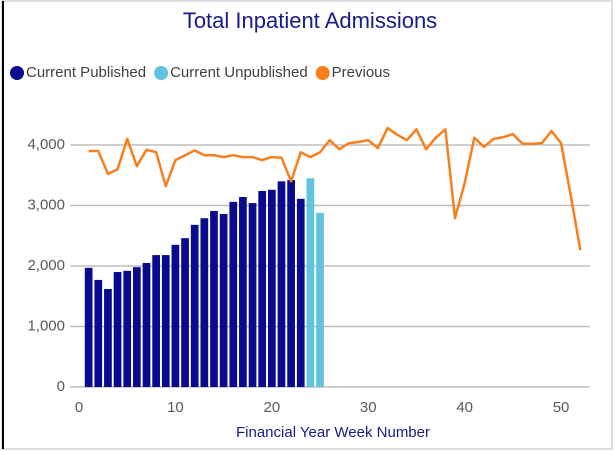  Describe the element at coordinates (368, 407) in the screenshot. I see `x-tick-label: 30` at that location.